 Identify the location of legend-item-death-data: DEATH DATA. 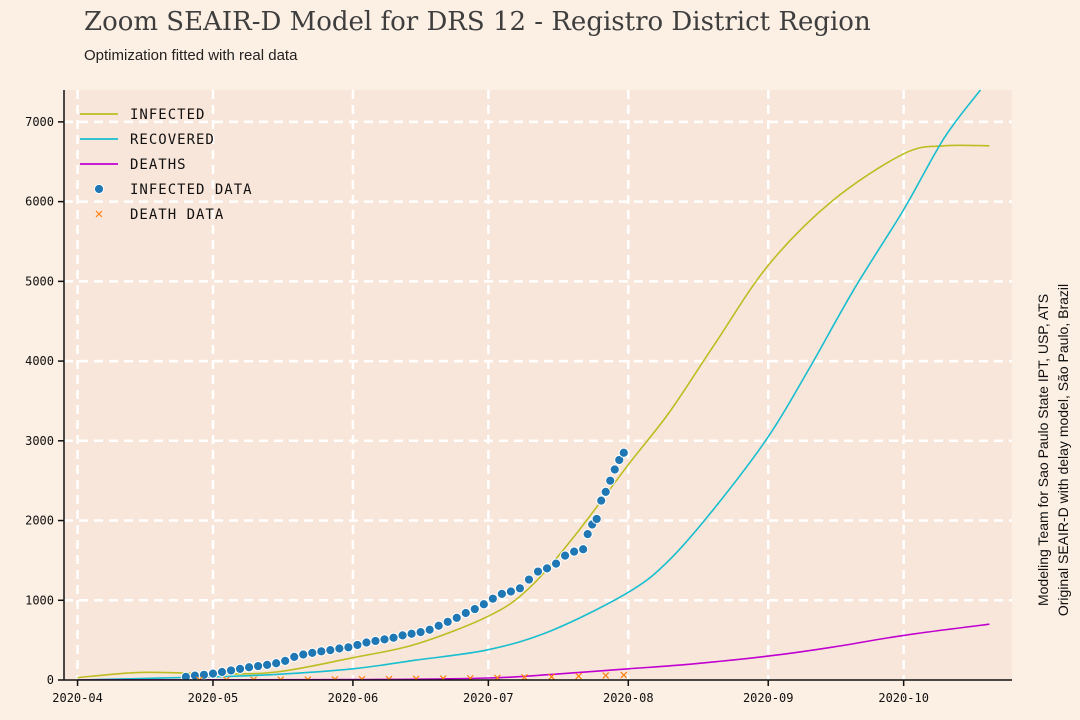
(159, 215).